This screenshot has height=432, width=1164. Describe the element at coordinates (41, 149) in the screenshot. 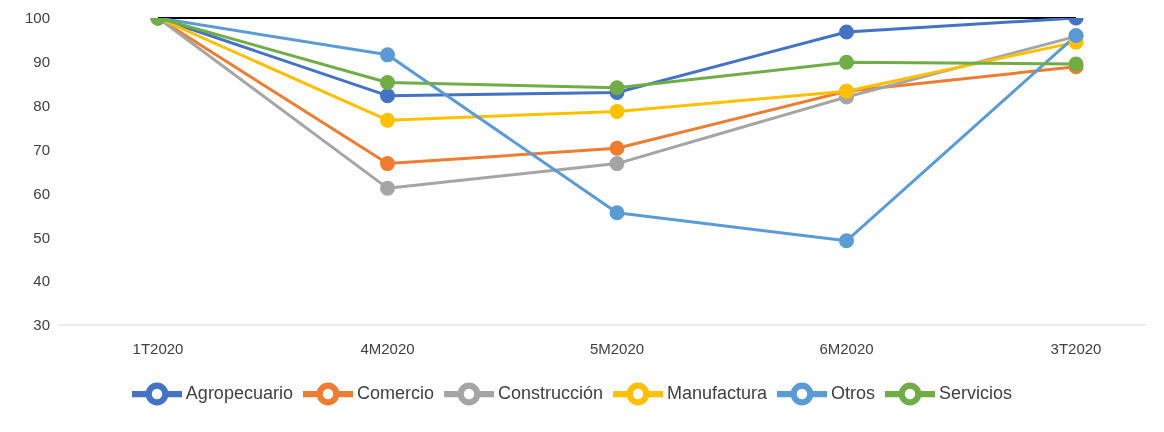

I see `y-tick-label: 70` at that location.